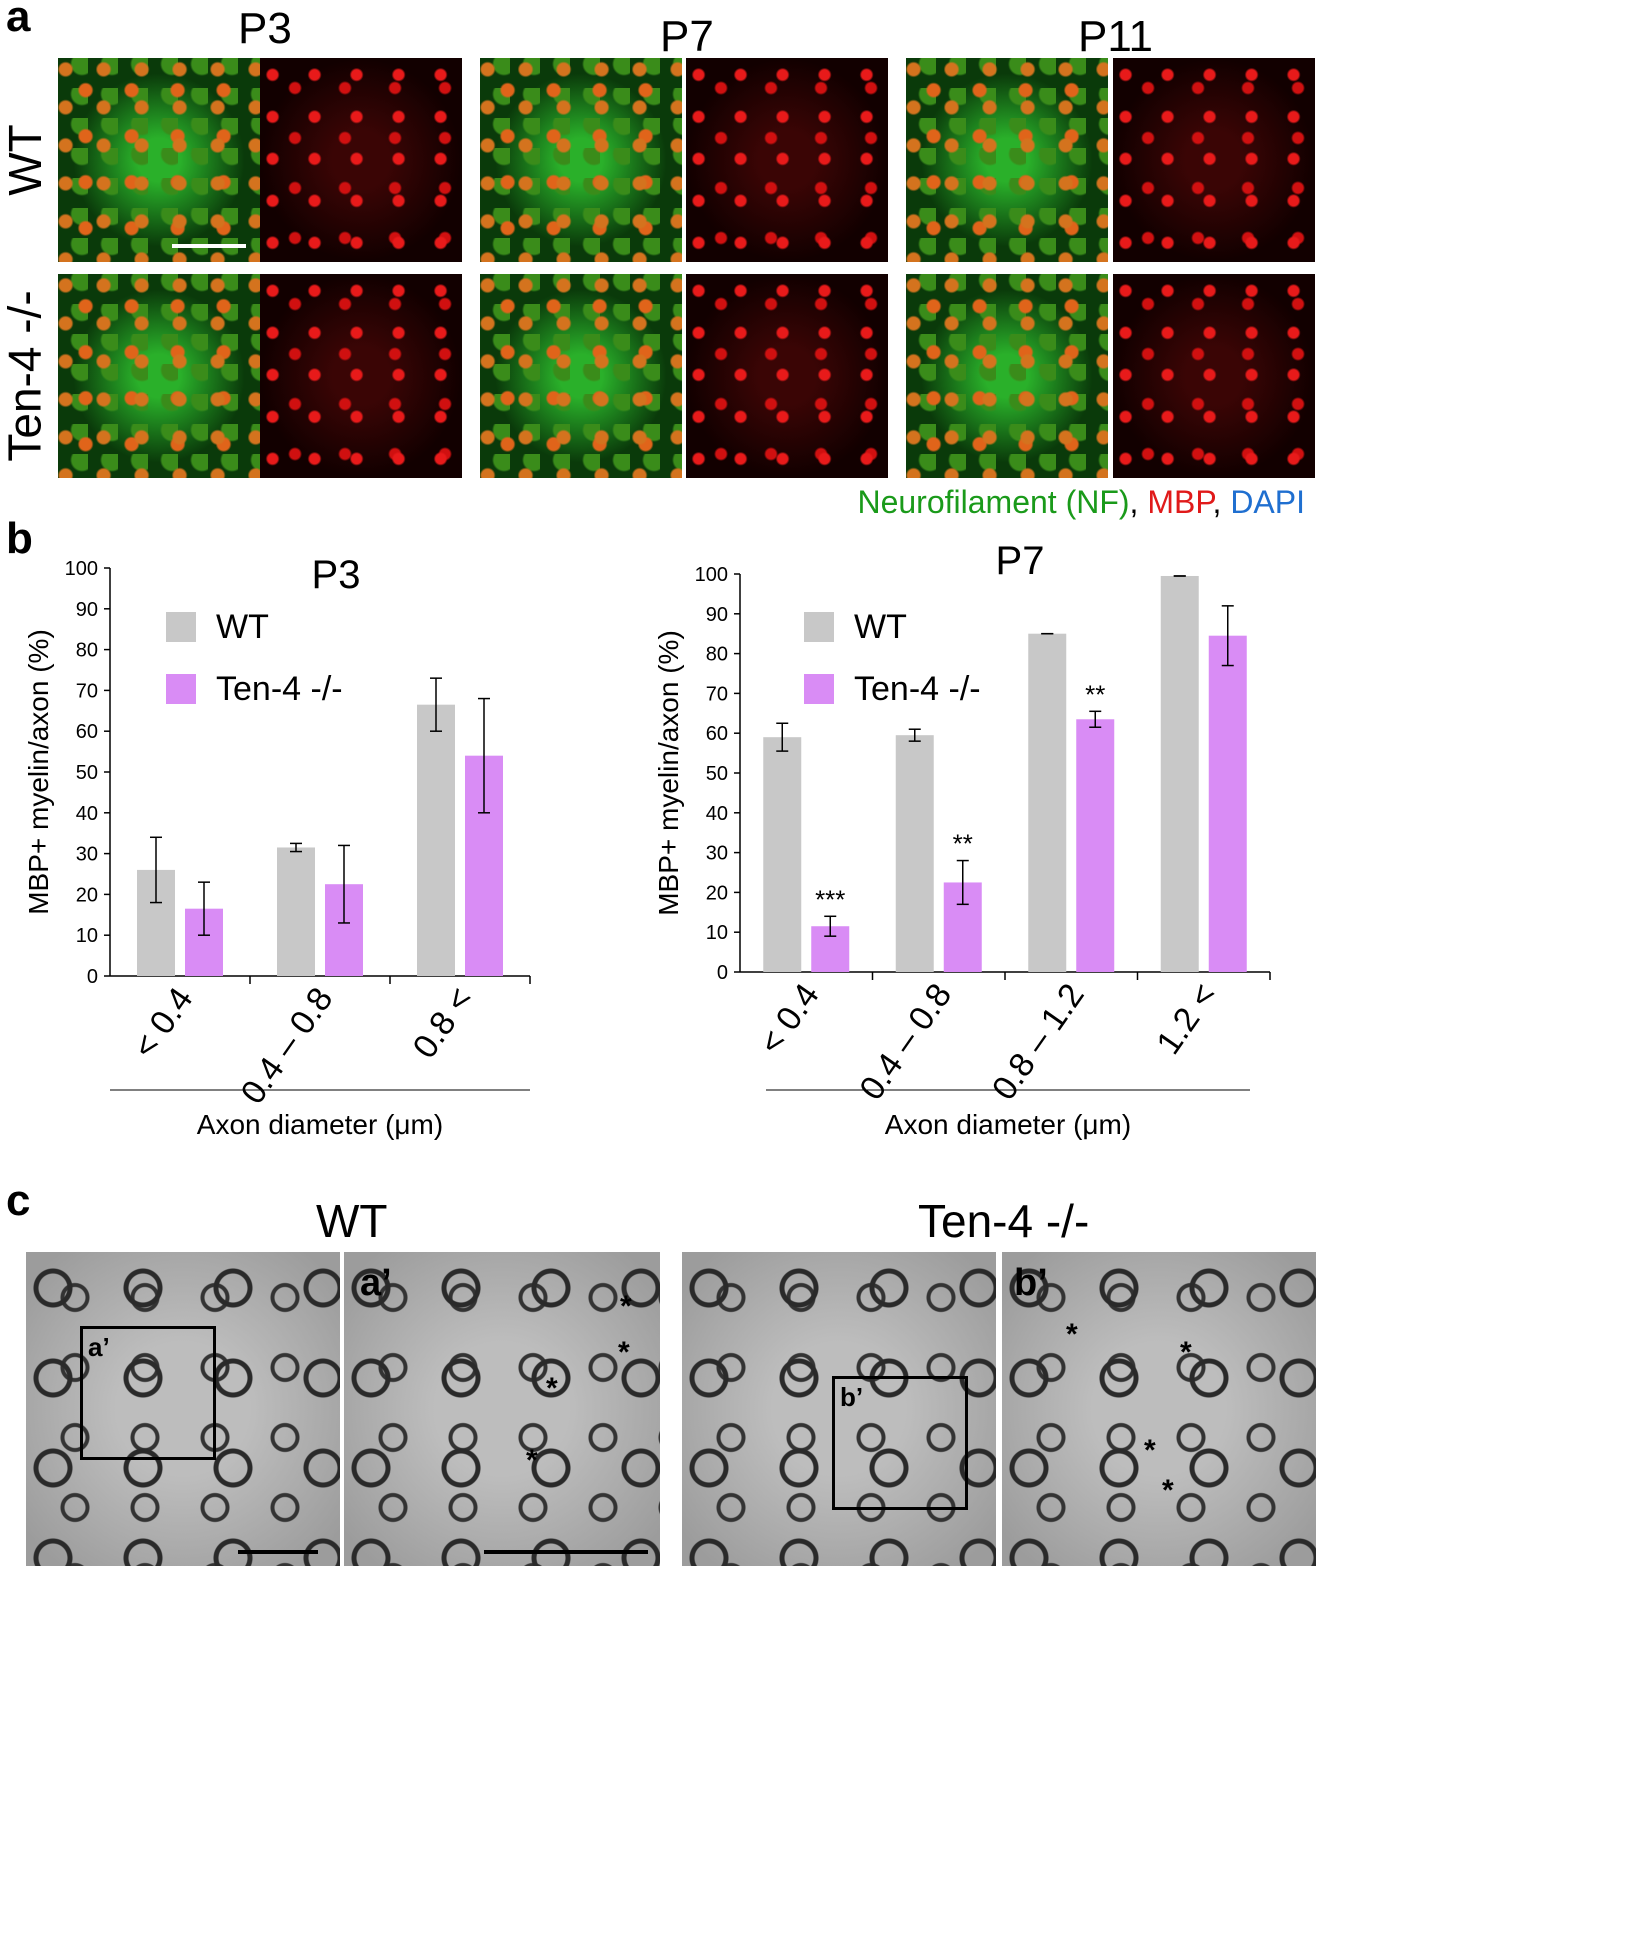 Image resolution: width=1645 pixels, height=1958 pixels. I want to click on group-label-wt: WT, so click(352, 1221).